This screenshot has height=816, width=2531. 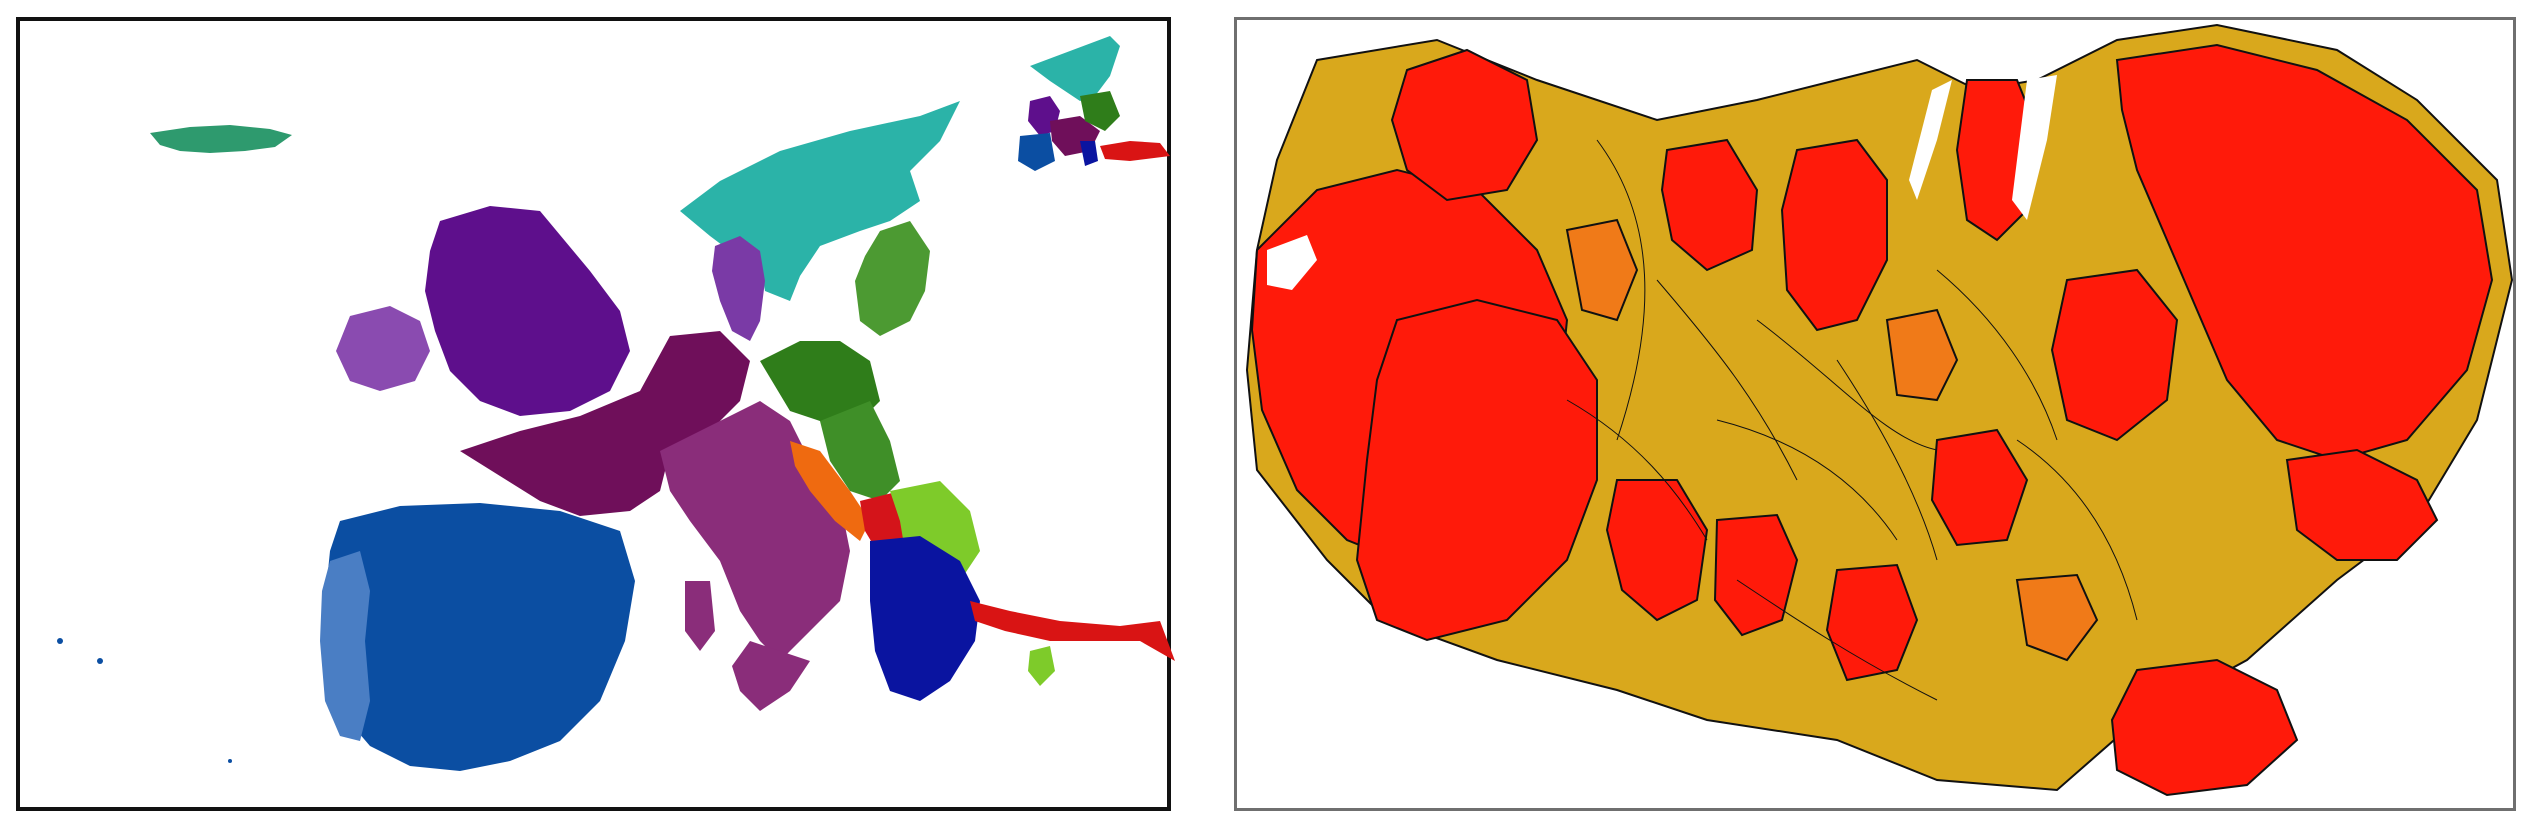 I want to click on region-ireland, so click(x=383, y=348).